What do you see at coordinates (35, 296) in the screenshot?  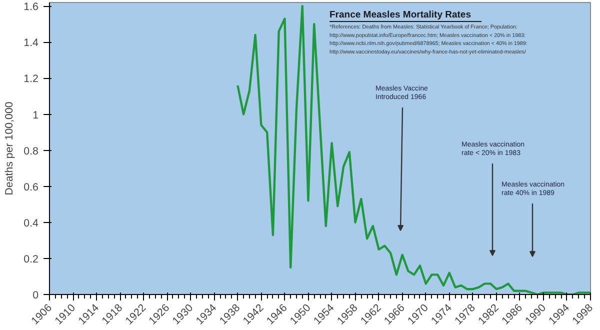 I see `y-tick-label: 0` at bounding box center [35, 296].